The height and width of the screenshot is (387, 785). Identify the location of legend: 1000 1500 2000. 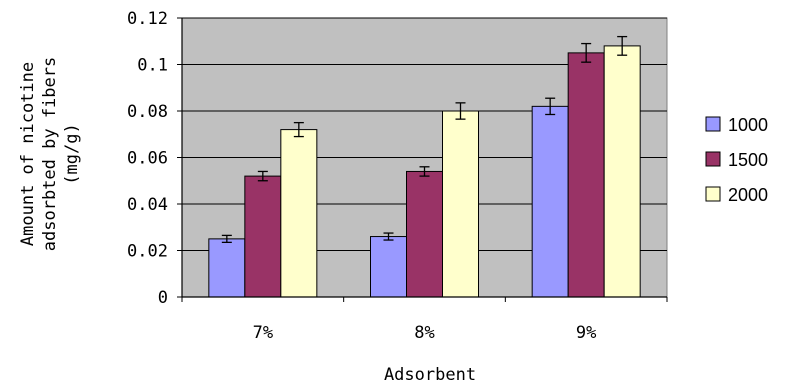
(736, 160).